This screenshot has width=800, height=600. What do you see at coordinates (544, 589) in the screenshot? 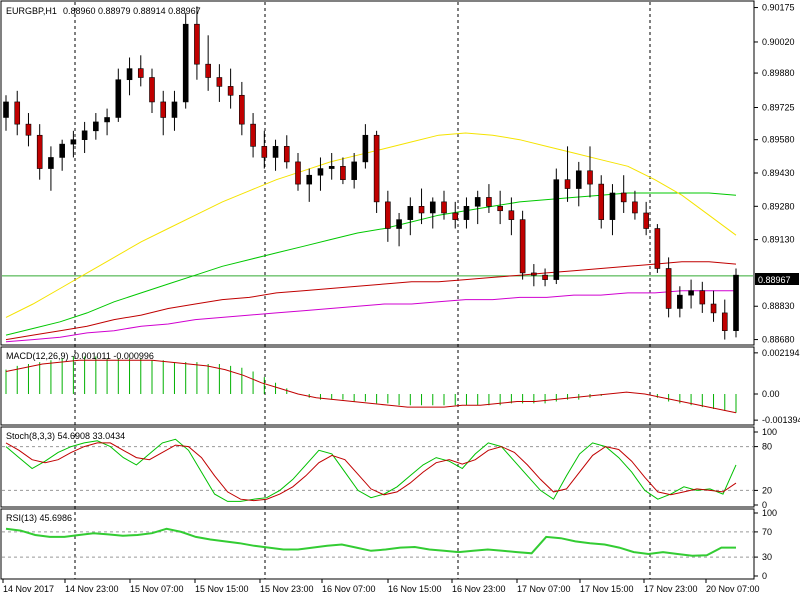
I see `x-tick-label: 17 Nov 07:00` at bounding box center [544, 589].